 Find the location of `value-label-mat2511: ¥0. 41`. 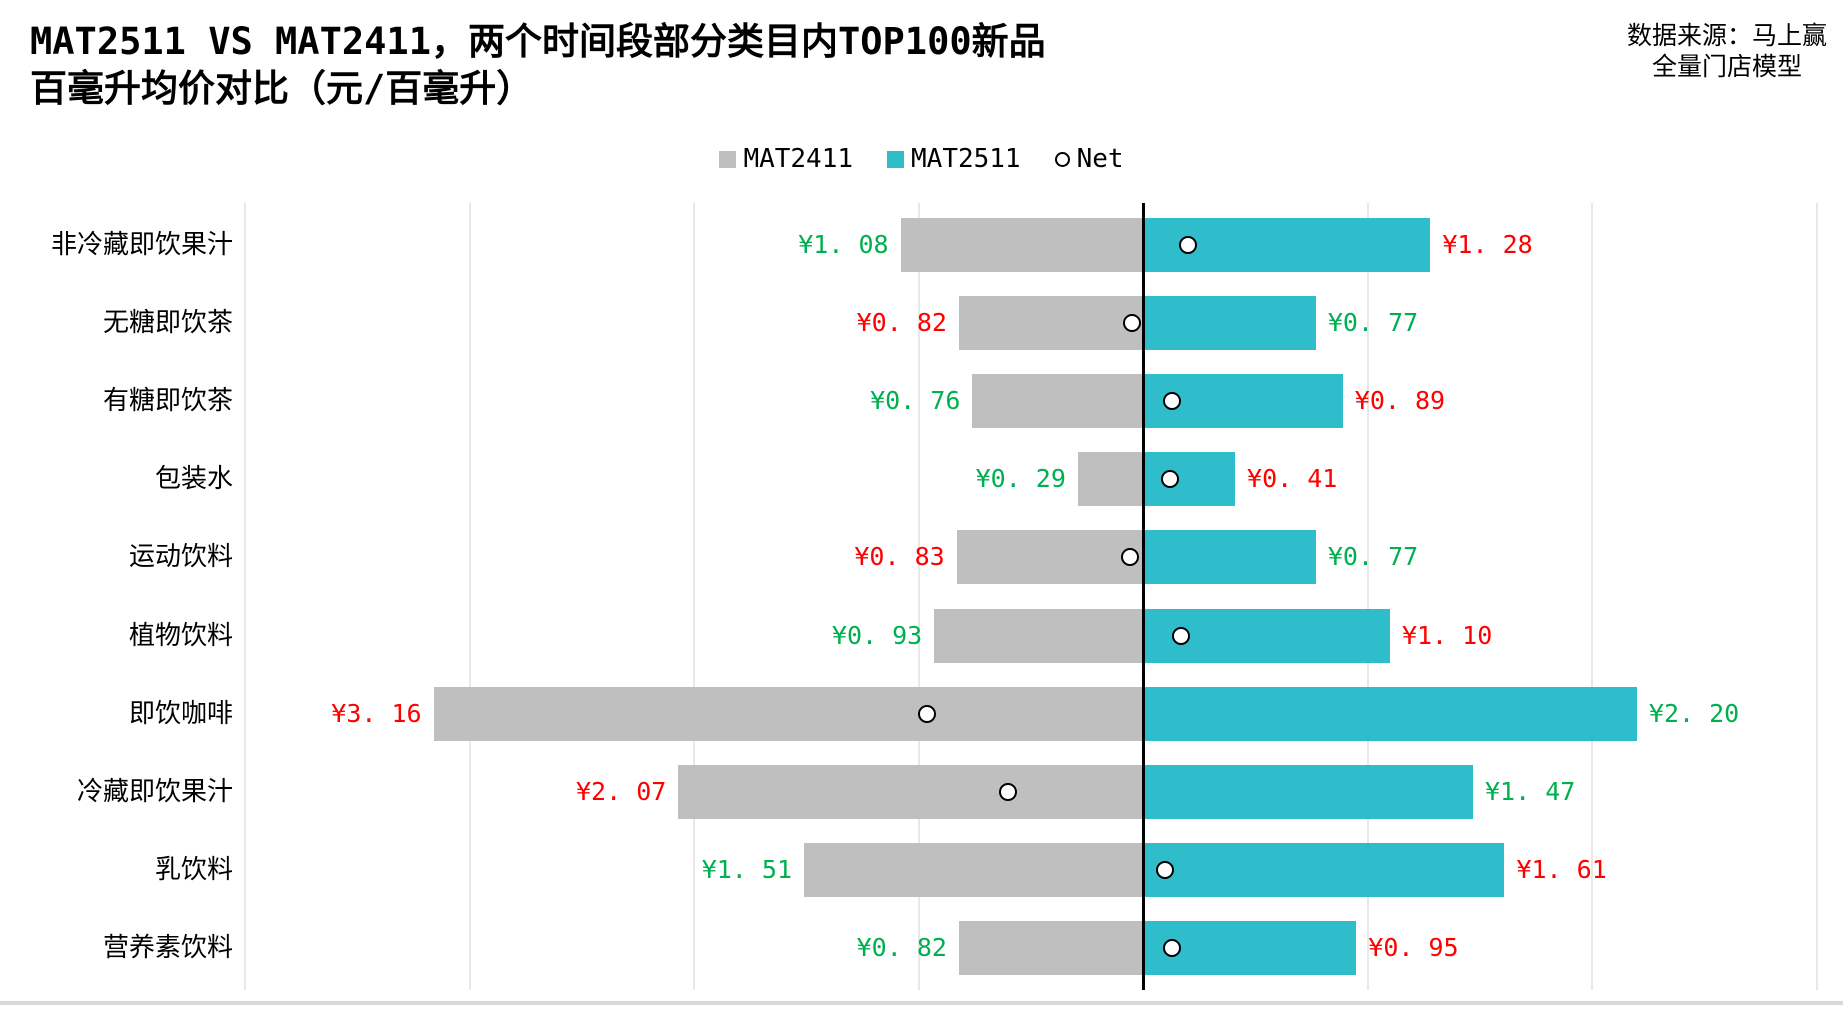

value-label-mat2511: ¥0. 41 is located at coordinates (1292, 479).